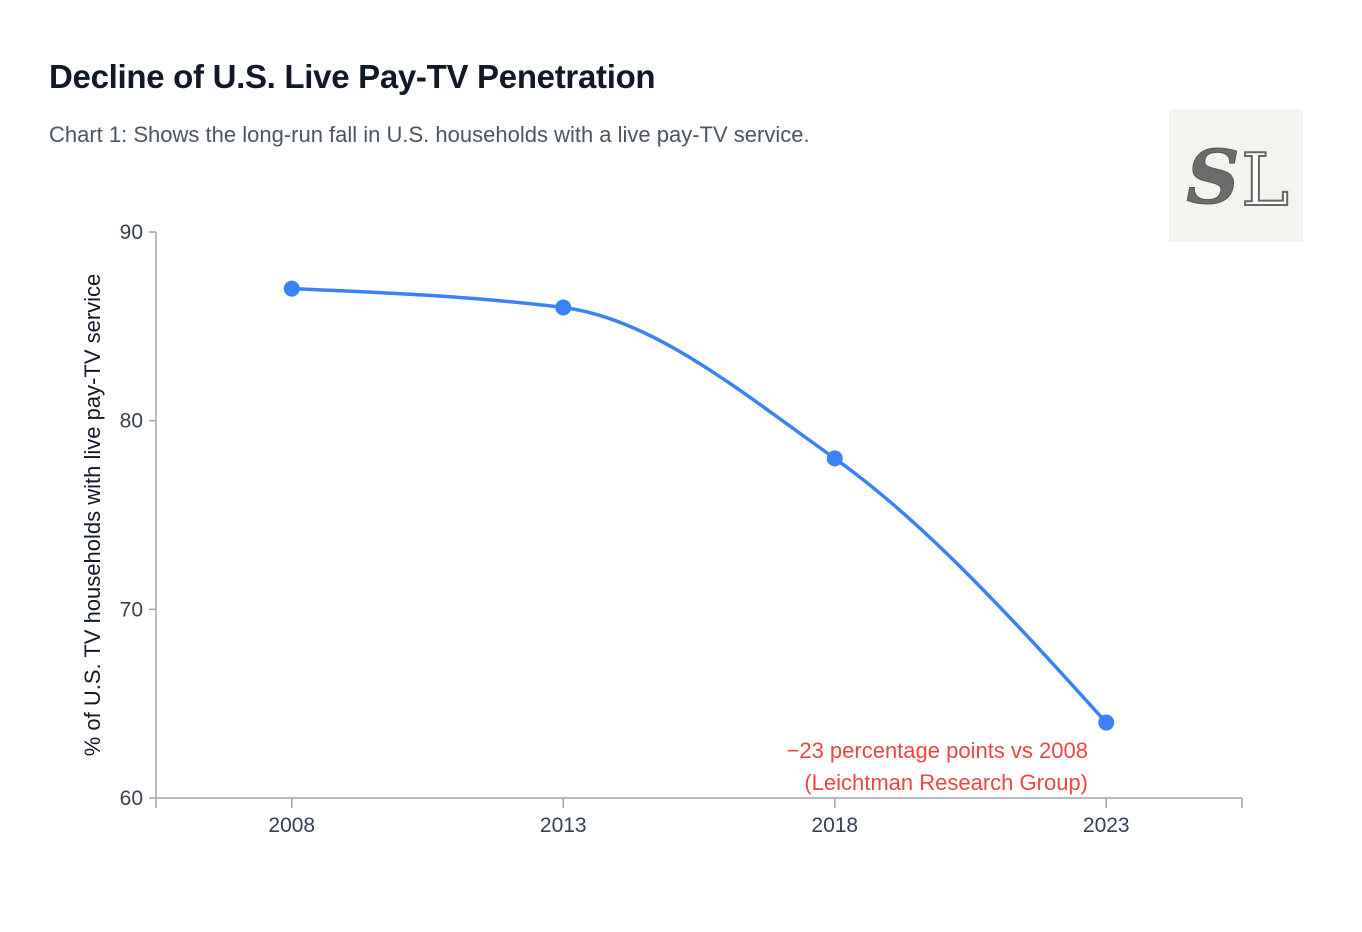  I want to click on x-tick-label: 2023, so click(1106, 825).